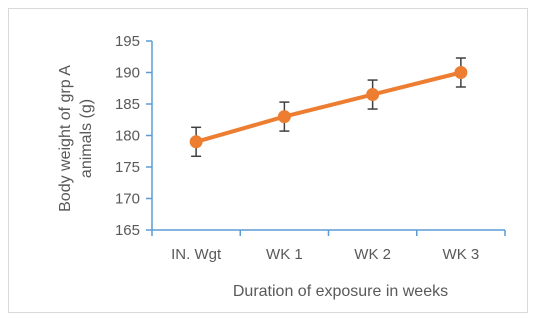 This screenshot has height=320, width=536. Describe the element at coordinates (86, 138) in the screenshot. I see `y-axis-title-line-2: animals (g)` at that location.